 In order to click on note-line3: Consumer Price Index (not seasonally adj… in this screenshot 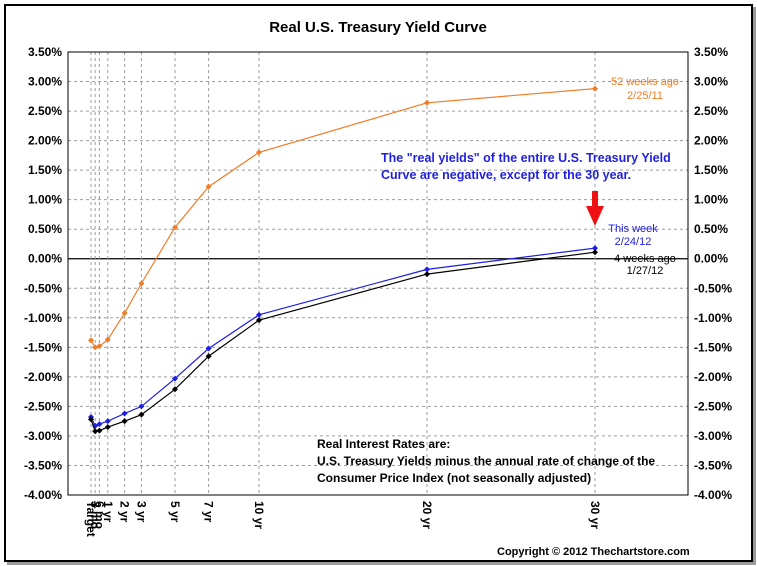, I will do `click(454, 478)`.